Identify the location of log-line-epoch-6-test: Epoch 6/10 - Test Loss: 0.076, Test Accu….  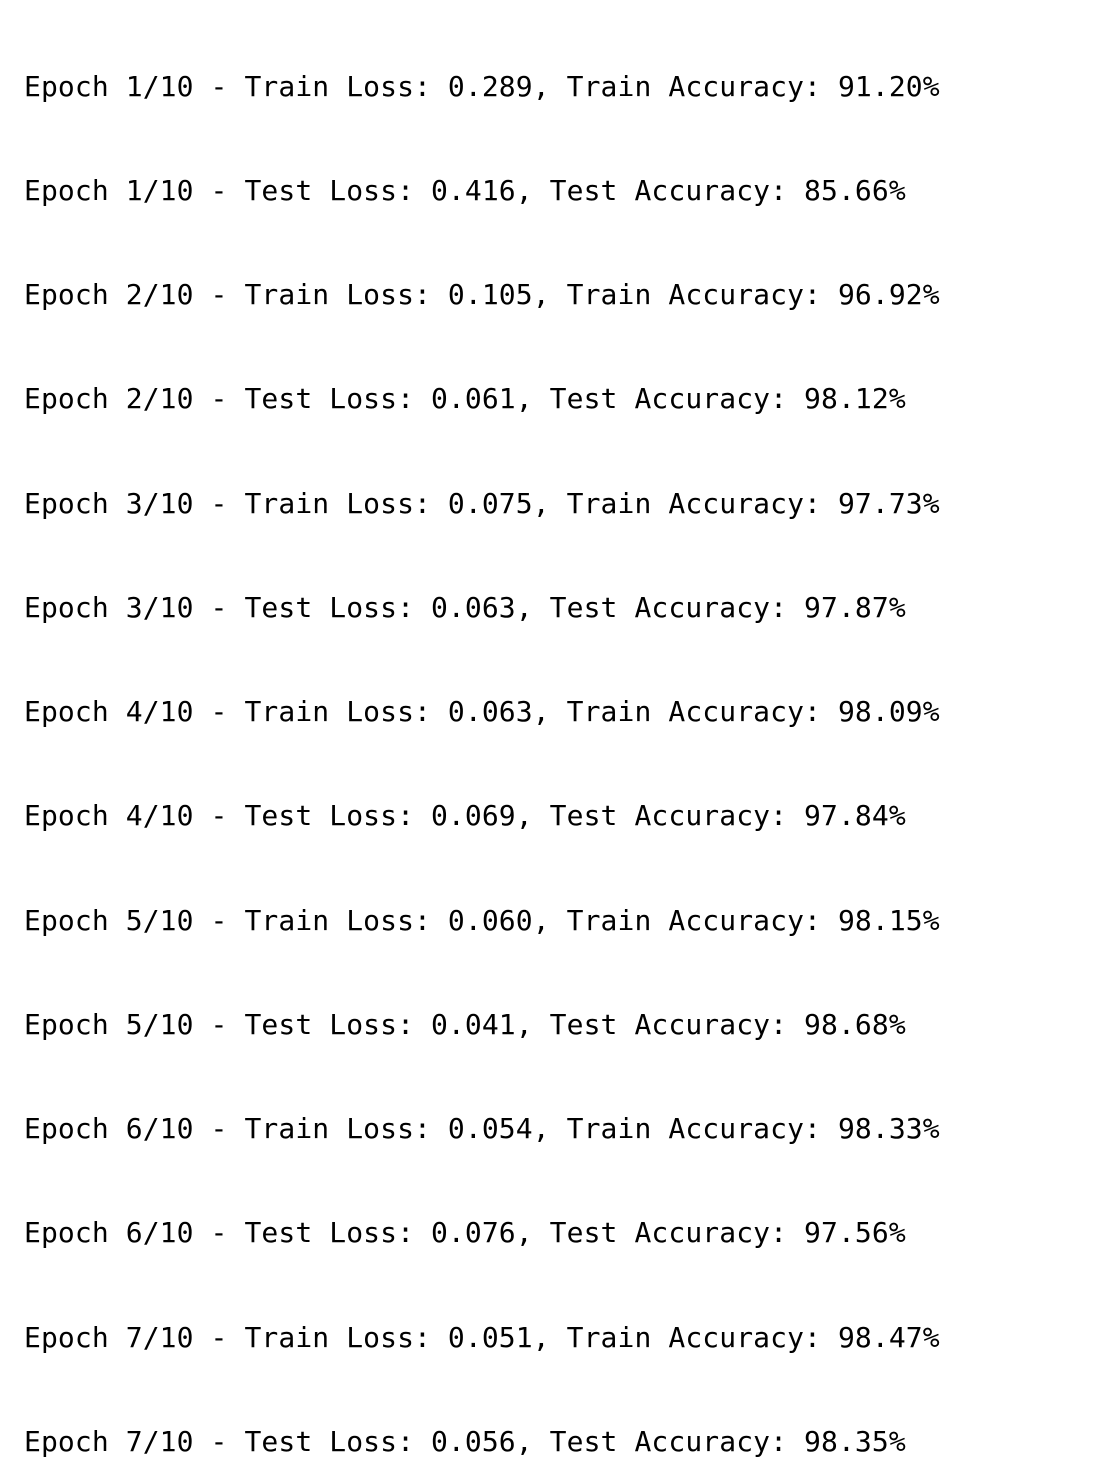
(465, 1233).